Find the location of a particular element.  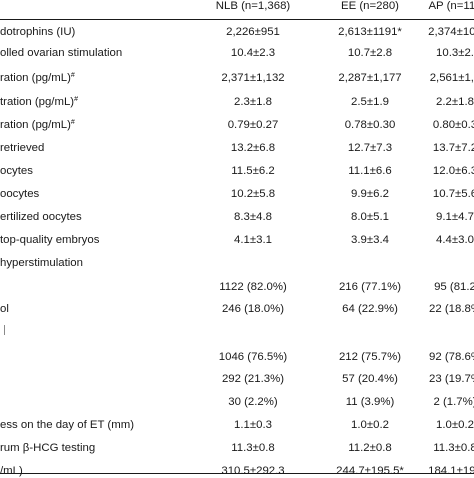

table-cell: 4.4±3.0 is located at coordinates (455, 240).